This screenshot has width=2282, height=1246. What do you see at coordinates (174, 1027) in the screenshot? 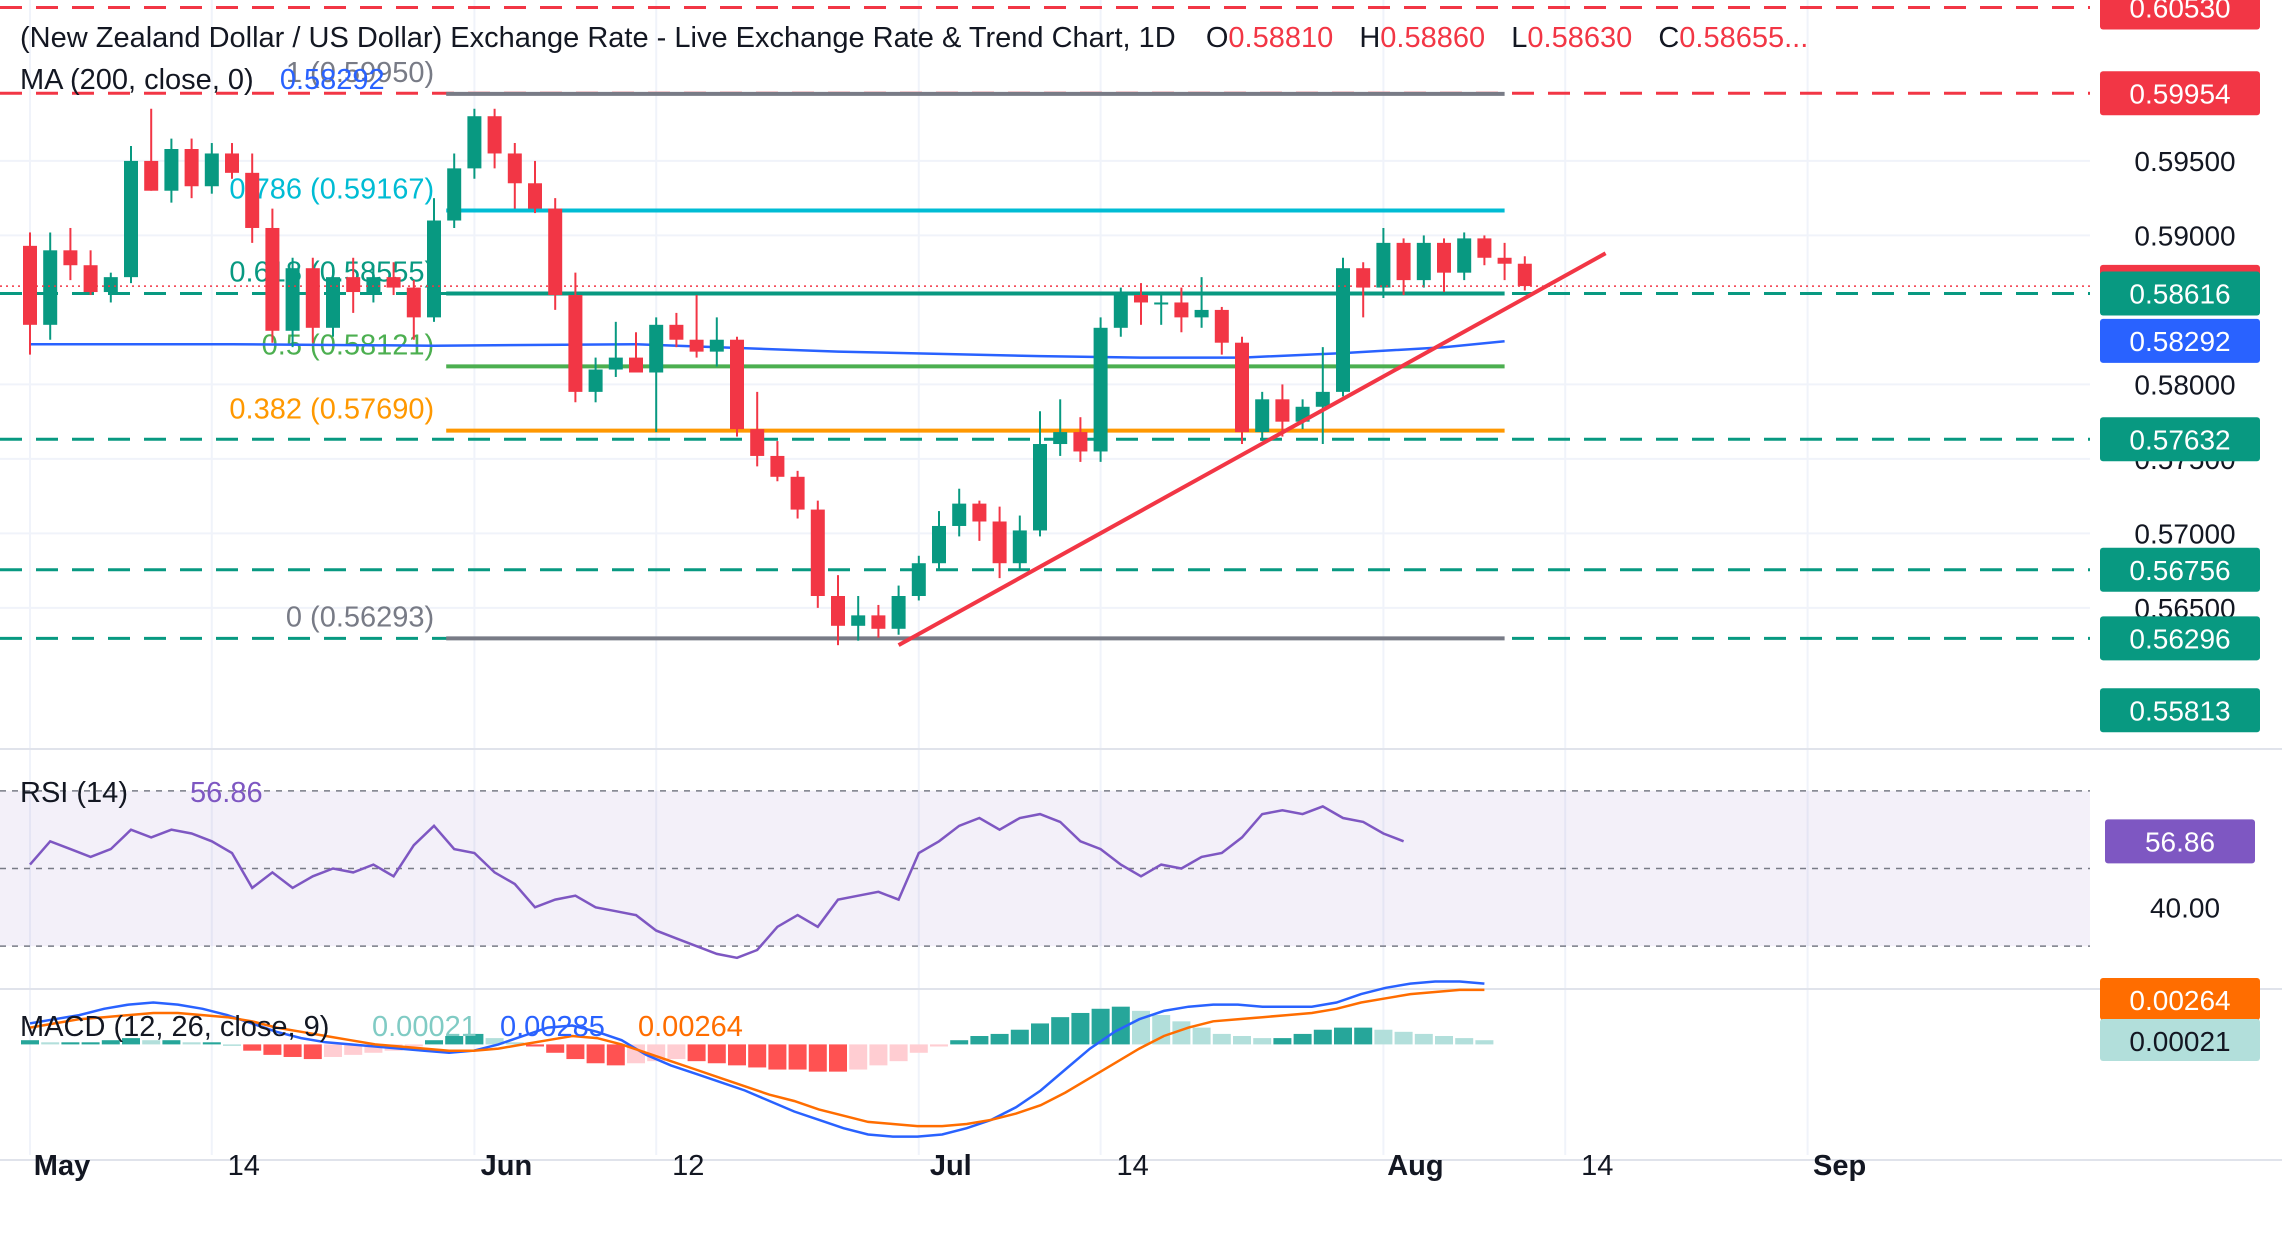
I see `macd-legend-label: MACD (12, 26, close, 9)` at bounding box center [174, 1027].